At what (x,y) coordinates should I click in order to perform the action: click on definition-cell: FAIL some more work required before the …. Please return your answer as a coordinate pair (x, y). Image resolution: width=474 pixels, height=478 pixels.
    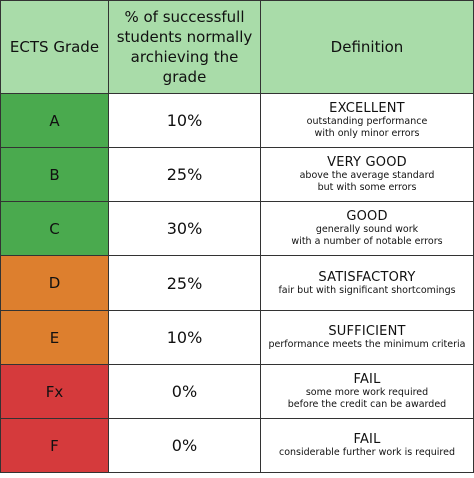
    Looking at the image, I should click on (367, 391).